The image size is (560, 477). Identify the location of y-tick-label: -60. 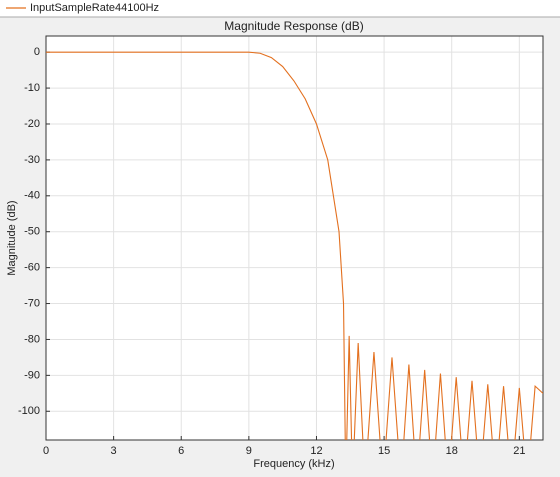
(32, 268).